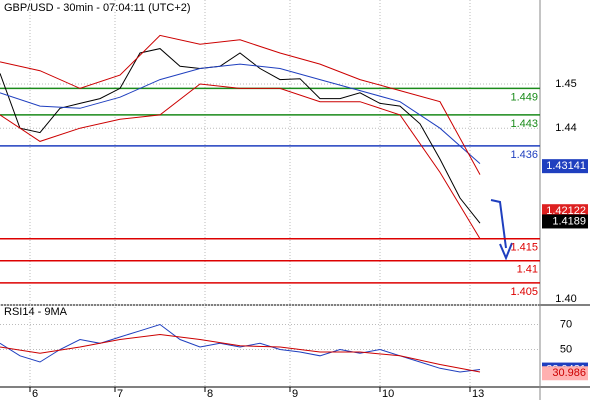  I want to click on x-tick-label: 6, so click(35, 394).